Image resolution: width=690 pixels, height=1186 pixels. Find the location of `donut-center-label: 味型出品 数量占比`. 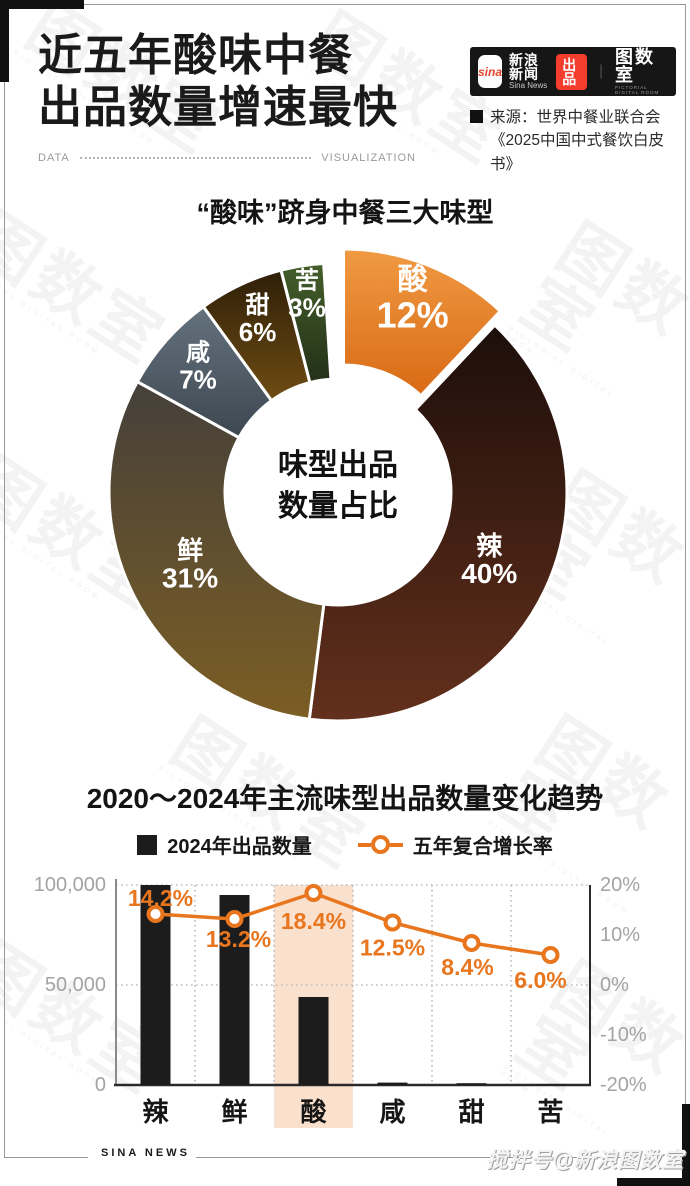

donut-center-label: 味型出品 数量占比 is located at coordinates (338, 486).